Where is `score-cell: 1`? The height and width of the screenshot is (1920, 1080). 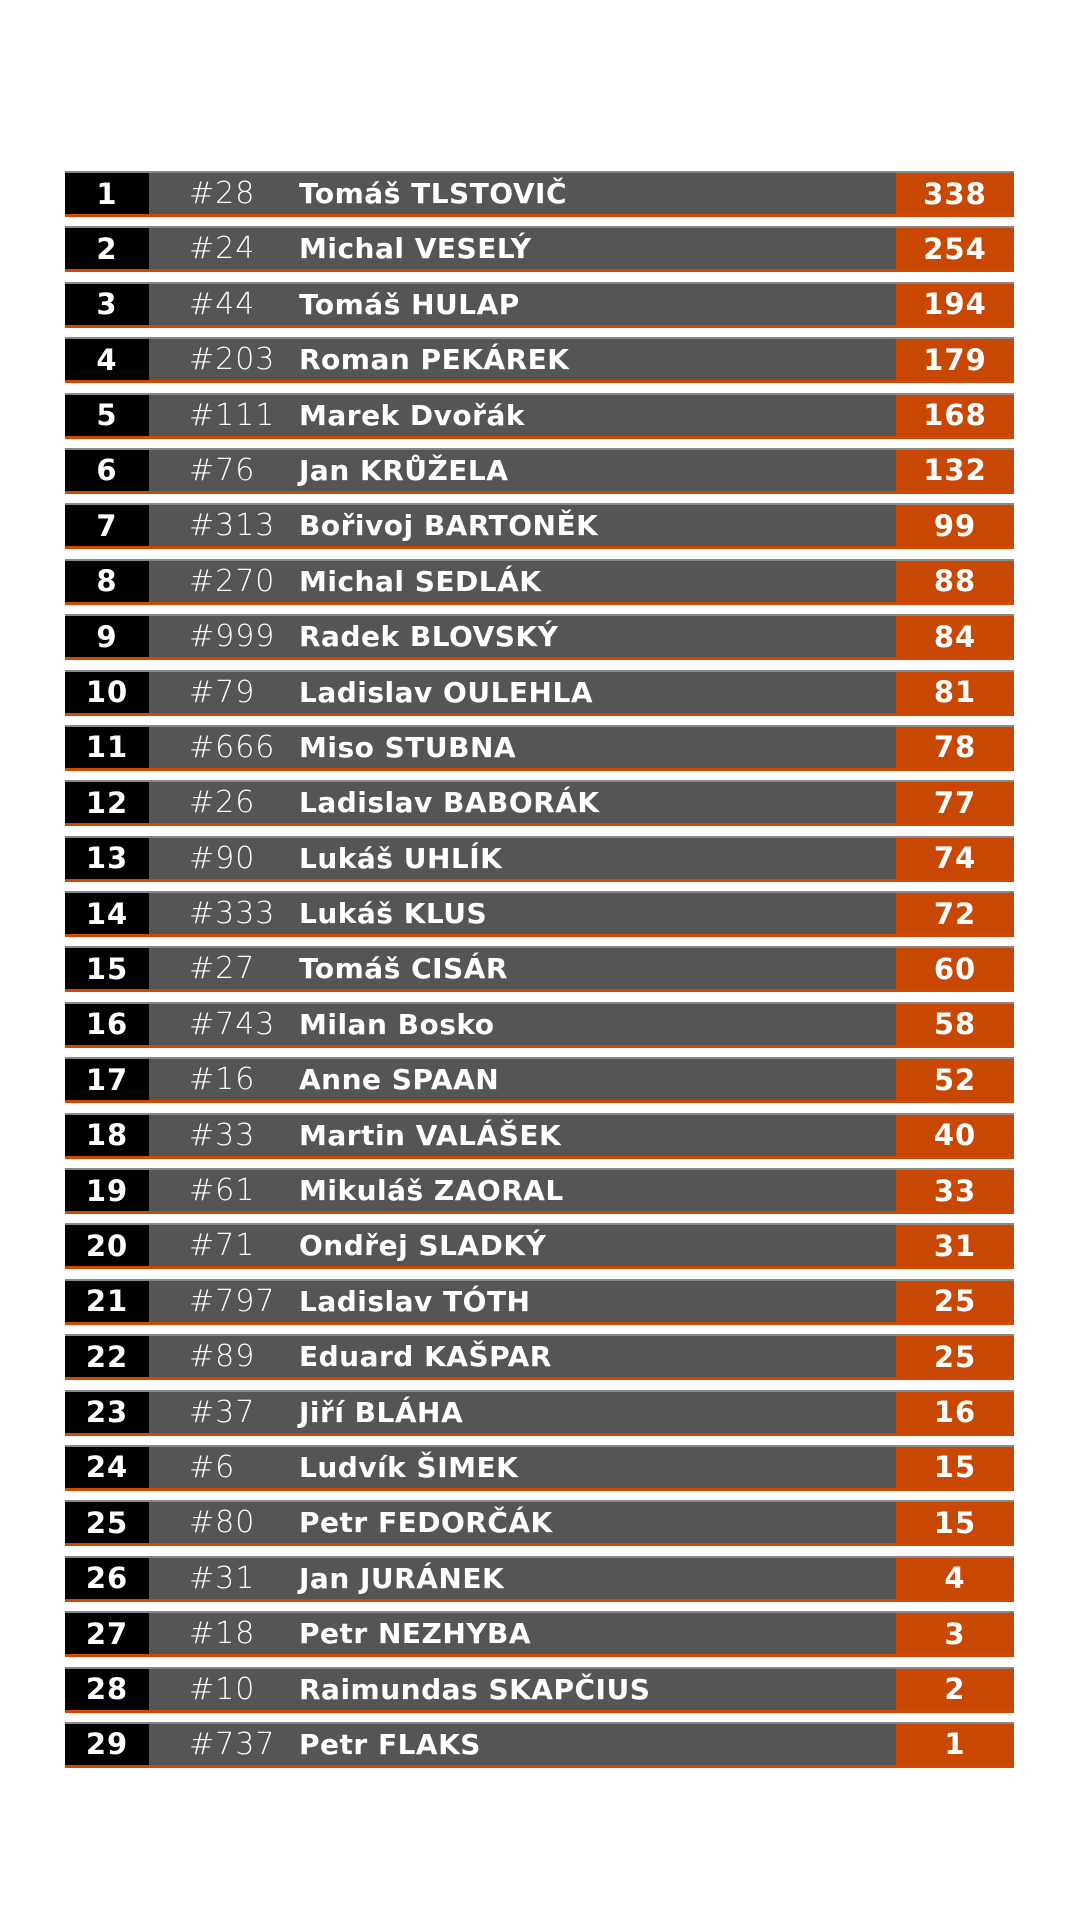 score-cell: 1 is located at coordinates (955, 1744).